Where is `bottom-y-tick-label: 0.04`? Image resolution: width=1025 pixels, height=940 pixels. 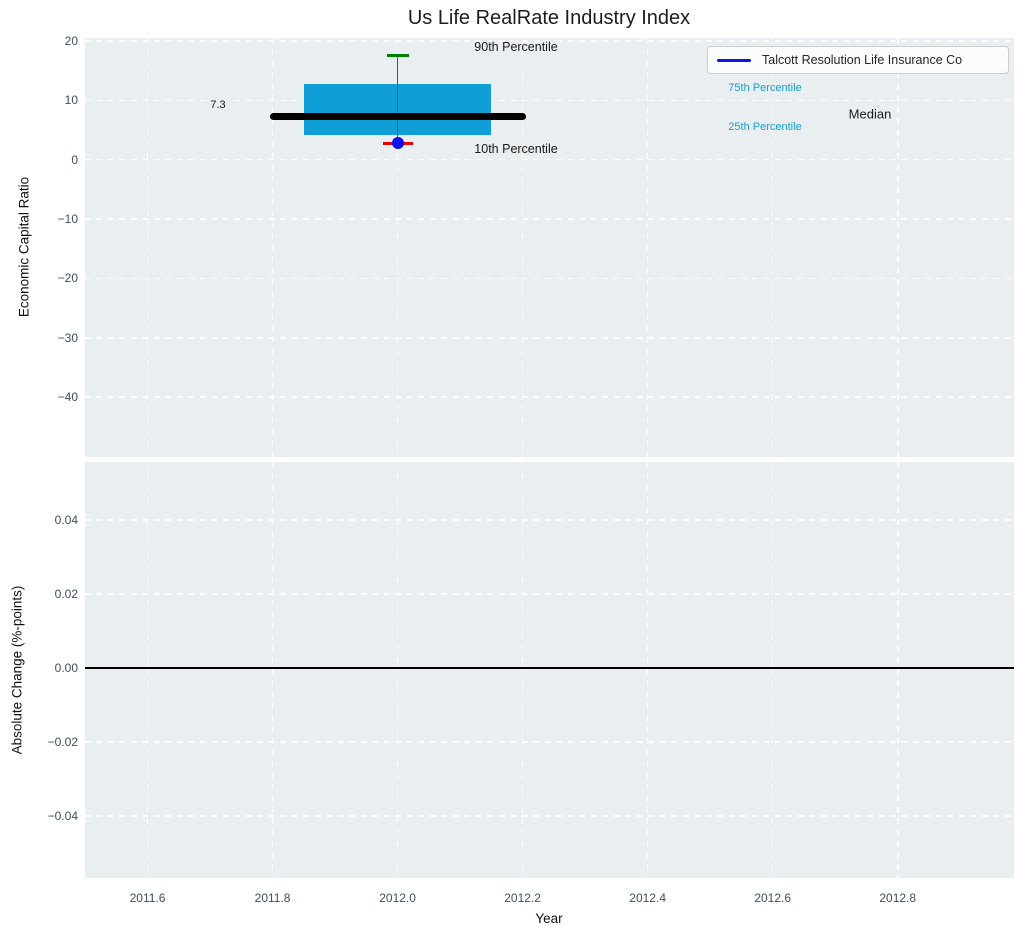 bottom-y-tick-label: 0.04 is located at coordinates (66, 520).